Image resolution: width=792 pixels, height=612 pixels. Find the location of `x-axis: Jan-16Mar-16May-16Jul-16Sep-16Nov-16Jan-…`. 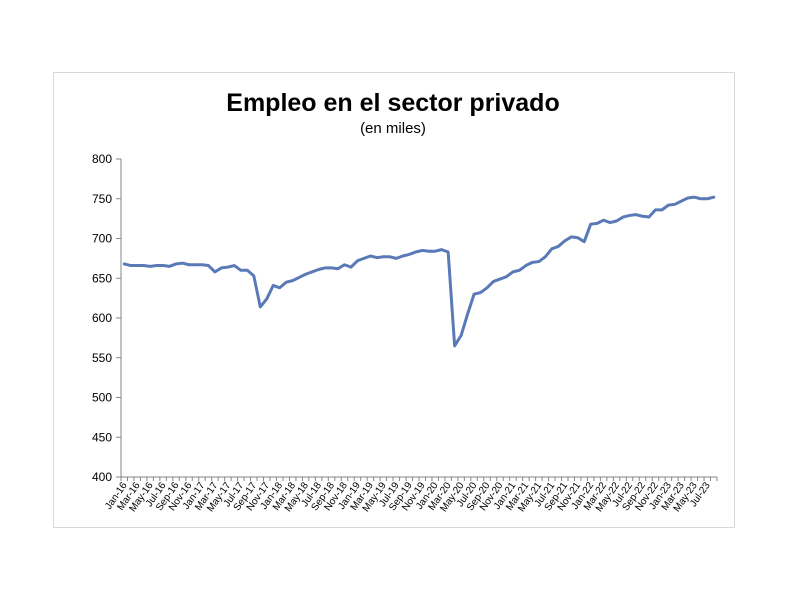

x-axis: Jan-16Mar-16May-16Jul-16Sep-16Nov-16Jan-… is located at coordinates (410, 495).